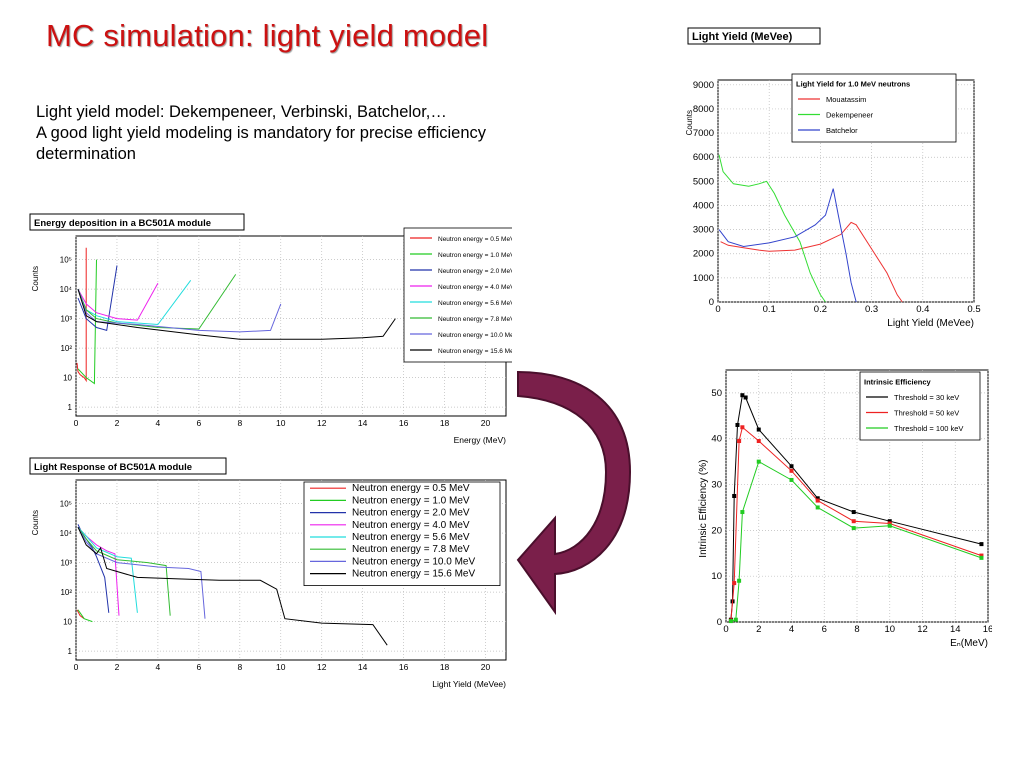 The width and height of the screenshot is (1024, 768). Describe the element at coordinates (820, 309) in the screenshot. I see `x-tick-label: 0.2` at that location.